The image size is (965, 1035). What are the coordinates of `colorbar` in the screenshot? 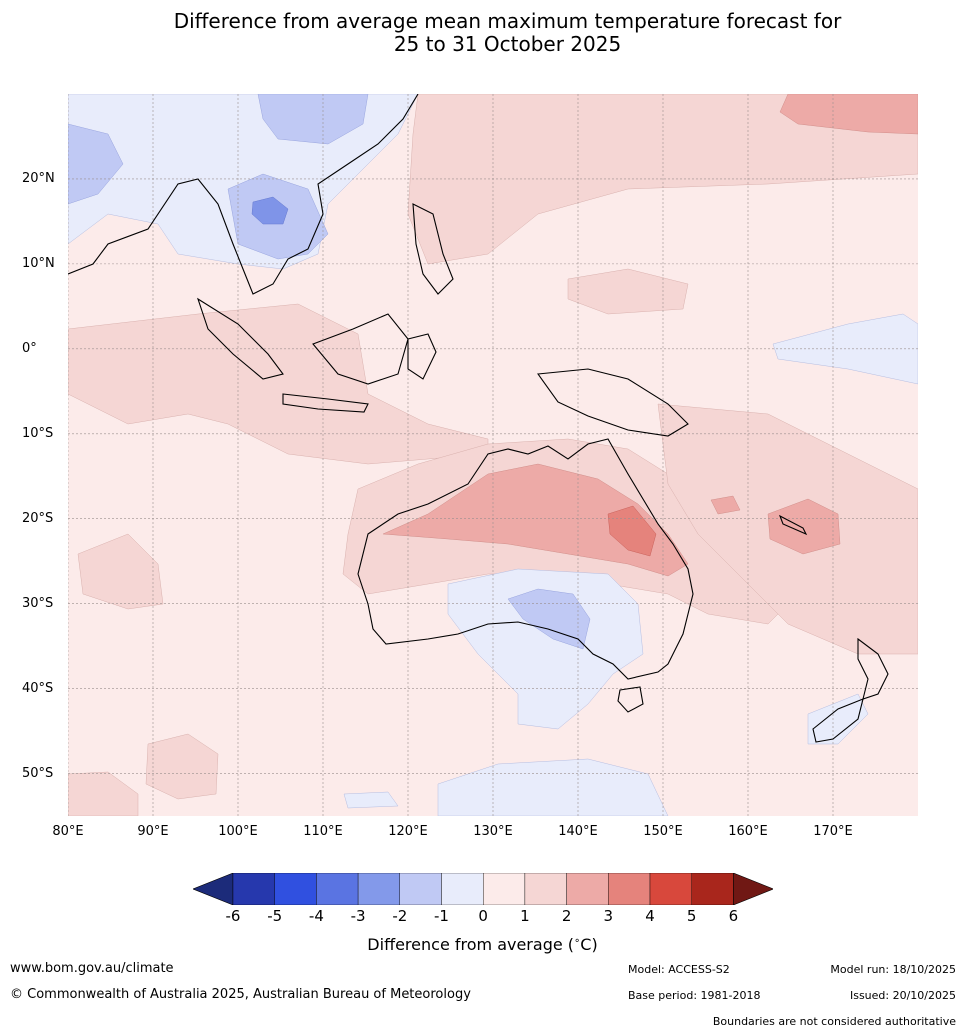 It's located at (483, 889).